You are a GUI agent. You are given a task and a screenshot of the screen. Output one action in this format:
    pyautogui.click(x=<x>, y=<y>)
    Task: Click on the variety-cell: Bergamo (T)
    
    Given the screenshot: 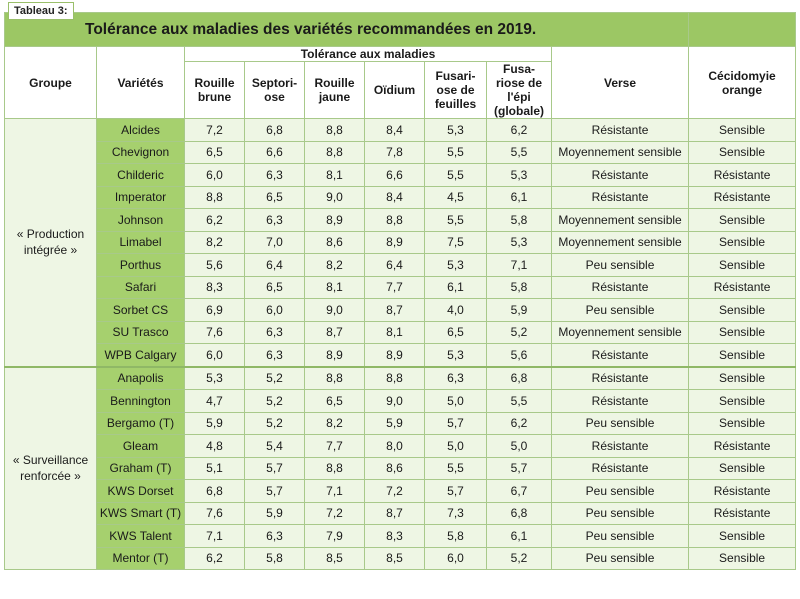 What is the action you would take?
    pyautogui.click(x=140, y=423)
    